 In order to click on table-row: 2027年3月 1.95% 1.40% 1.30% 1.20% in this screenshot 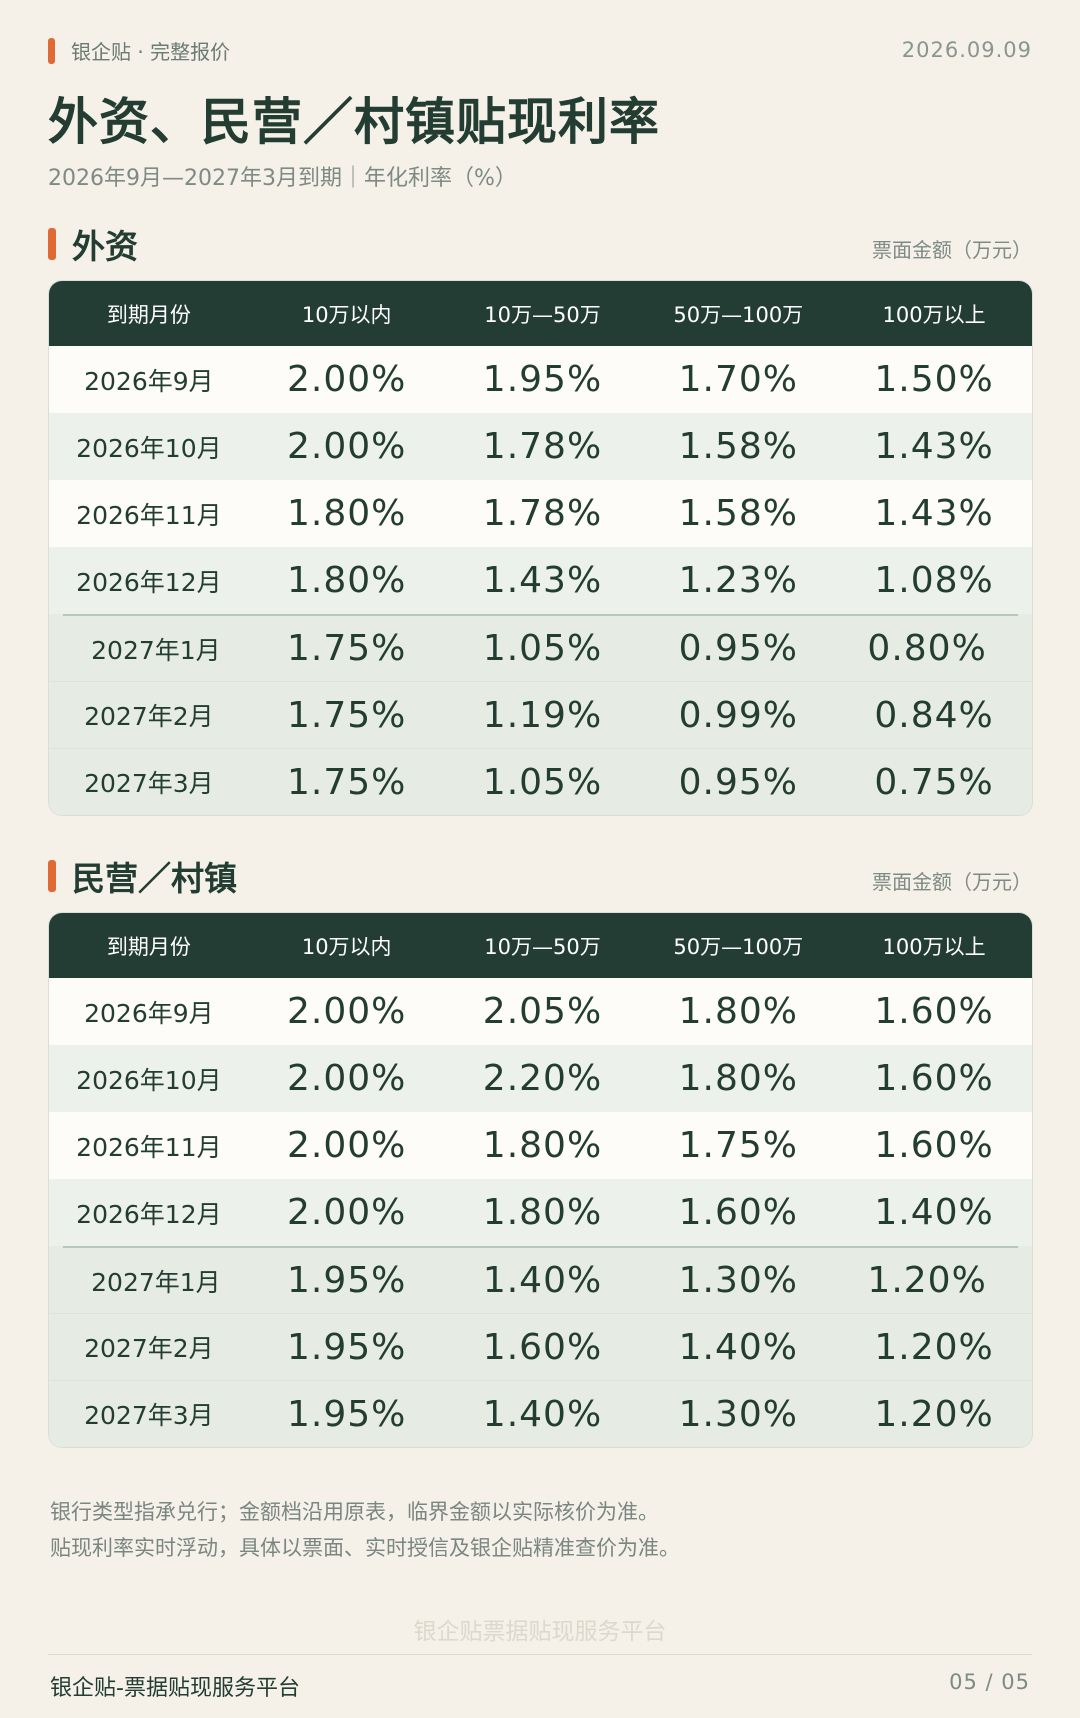, I will do `click(540, 1413)`.